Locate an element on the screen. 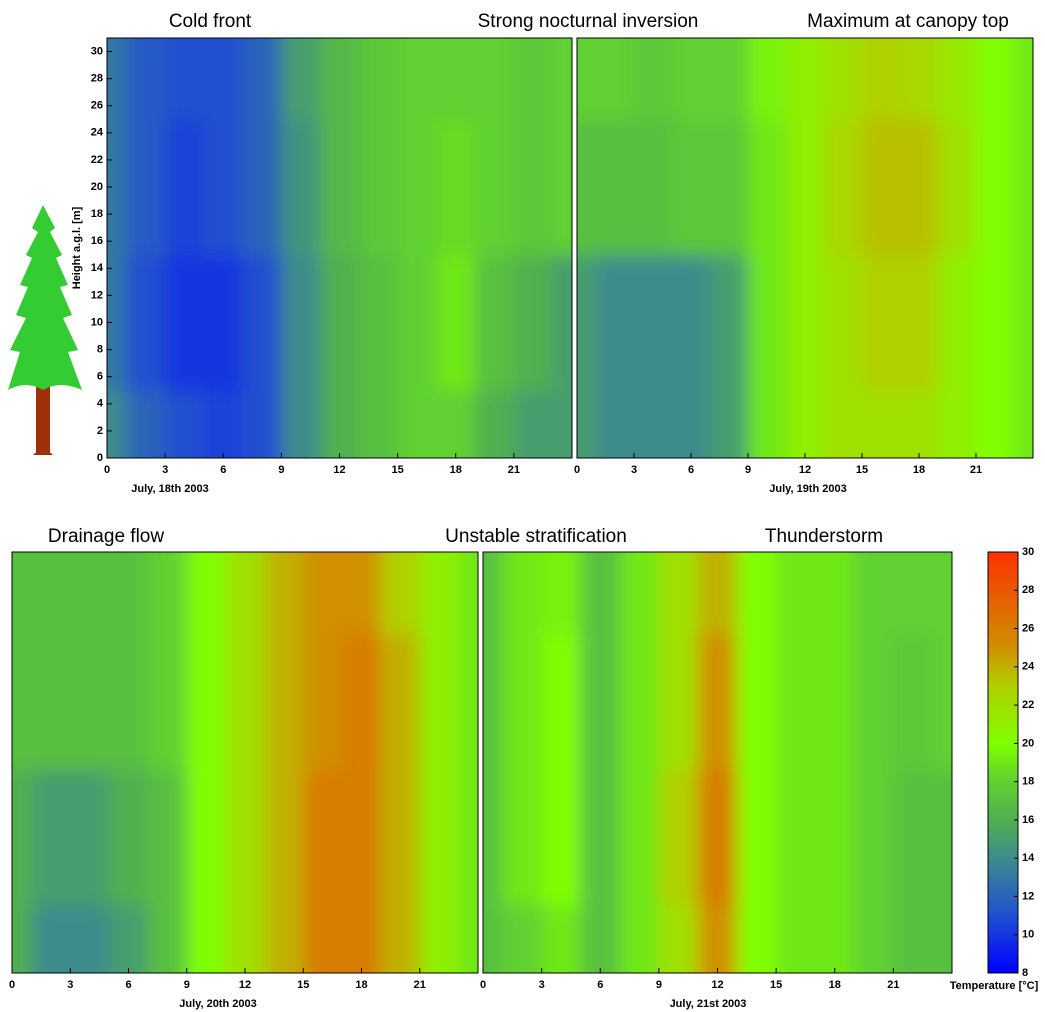 This screenshot has width=1045, height=1012. colorbar-tick-label: 24 is located at coordinates (1028, 667).